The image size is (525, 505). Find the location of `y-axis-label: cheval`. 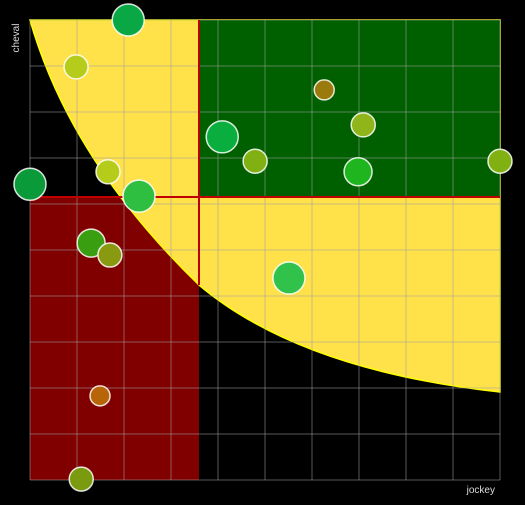

y-axis-label: cheval is located at coordinates (16, 38).